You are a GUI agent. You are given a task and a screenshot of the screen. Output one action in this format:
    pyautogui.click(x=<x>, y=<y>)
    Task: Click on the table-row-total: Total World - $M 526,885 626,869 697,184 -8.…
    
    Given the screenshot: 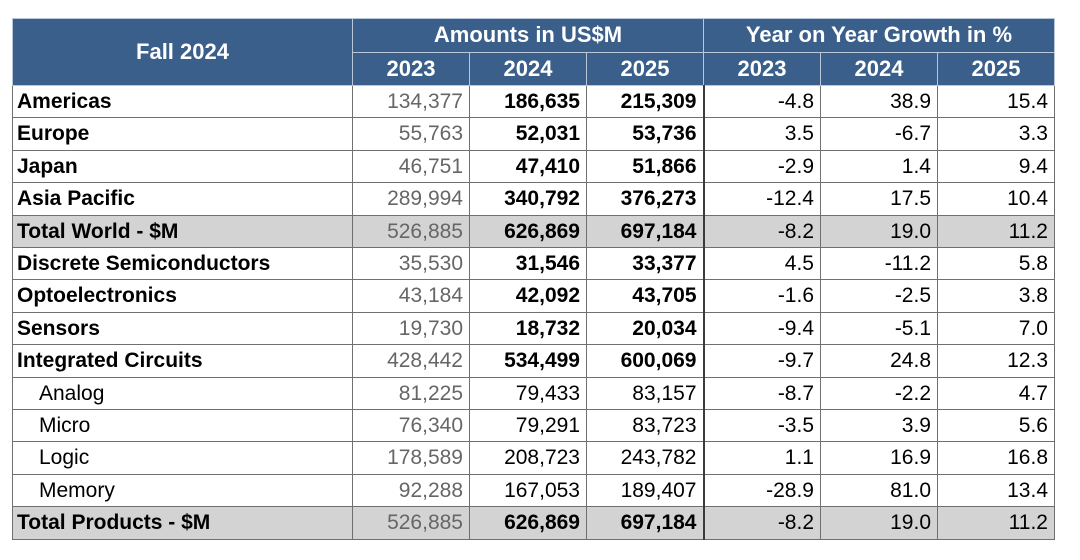 What is the action you would take?
    pyautogui.click(x=533, y=231)
    